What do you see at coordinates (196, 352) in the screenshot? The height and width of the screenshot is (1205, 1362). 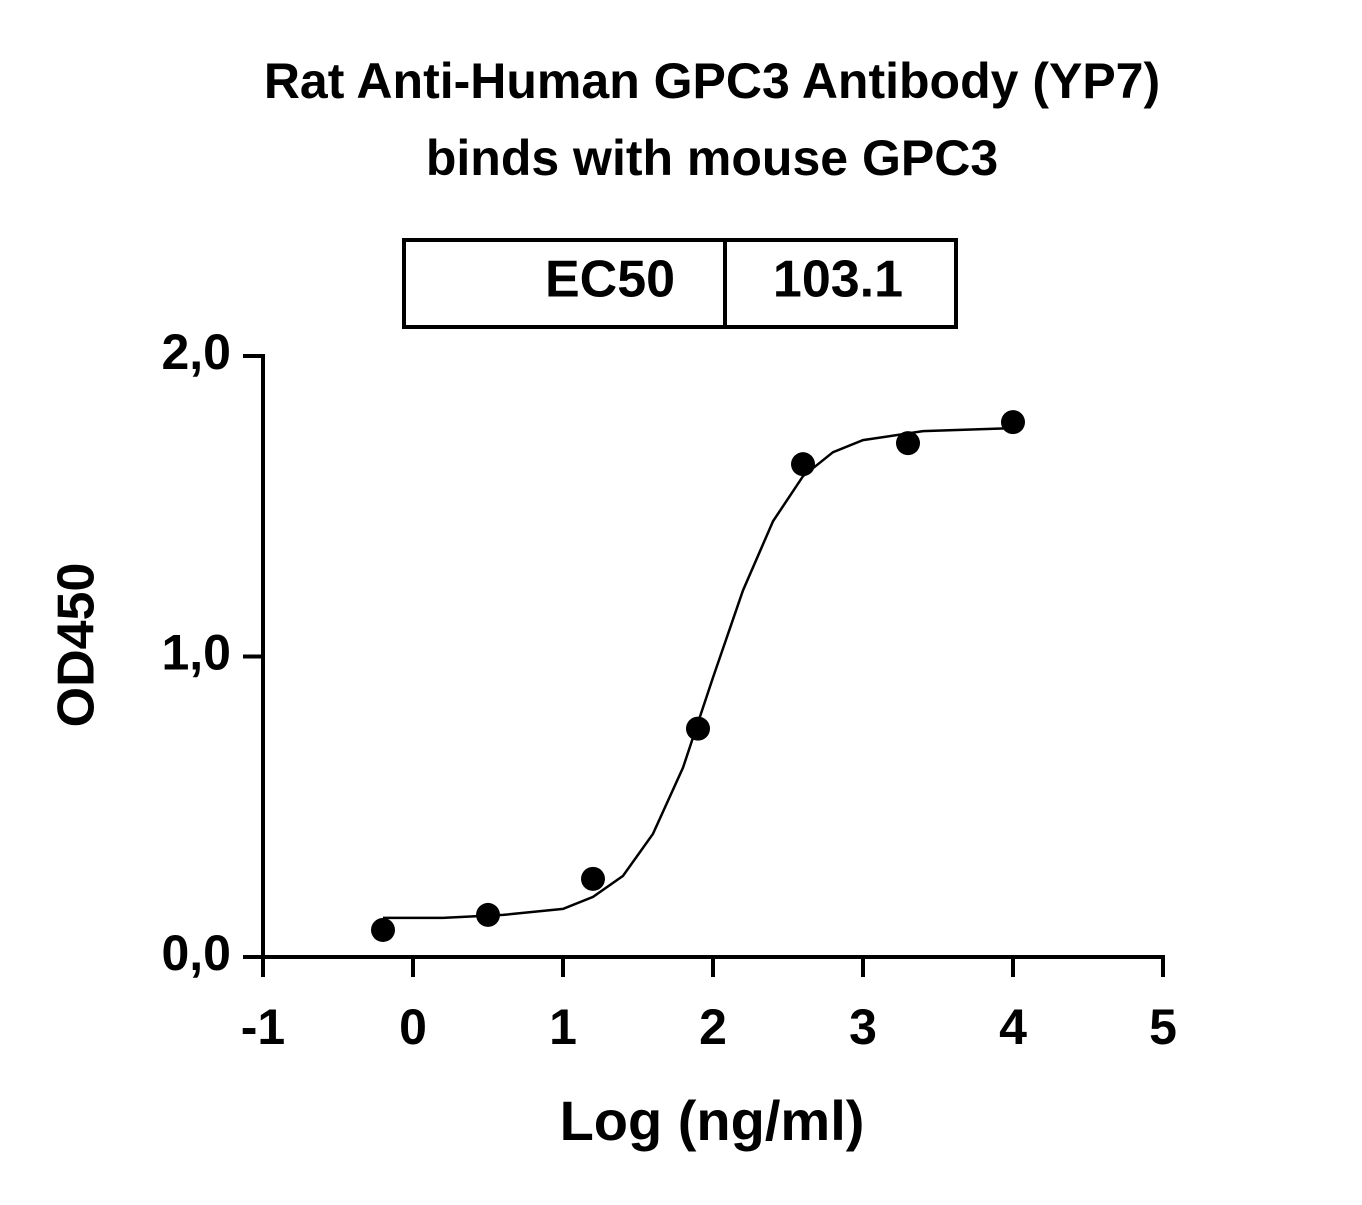 I see `y-tick-label: 2,0` at bounding box center [196, 352].